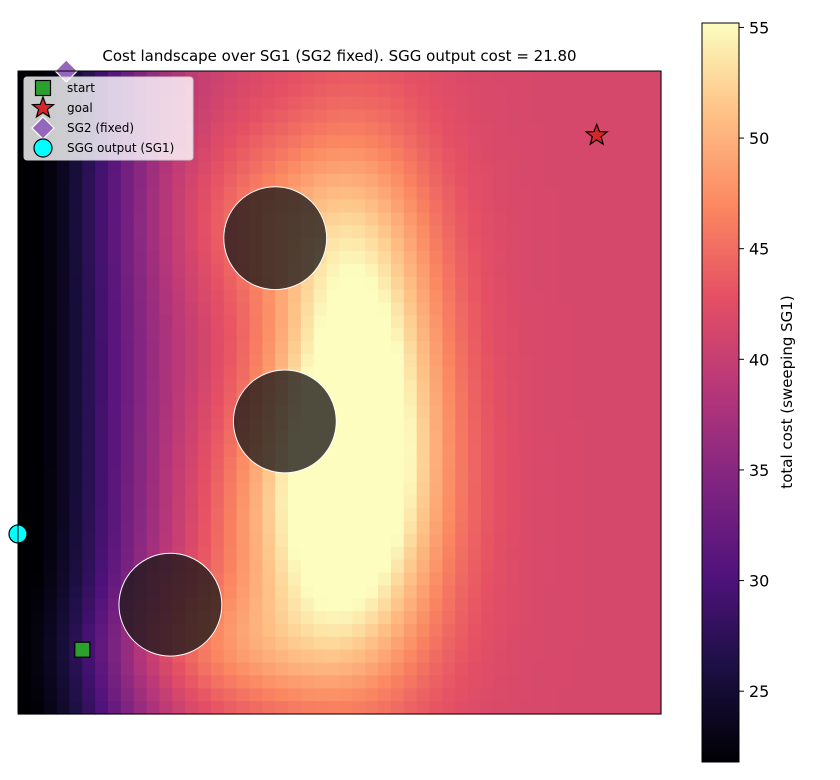  Describe the element at coordinates (720, 392) in the screenshot. I see `colorbar-gradient` at that location.